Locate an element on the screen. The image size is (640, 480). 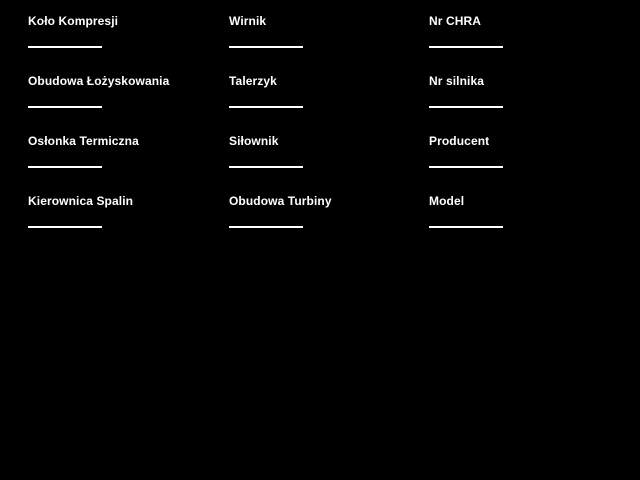
field-label: Talerzyk is located at coordinates (253, 81).